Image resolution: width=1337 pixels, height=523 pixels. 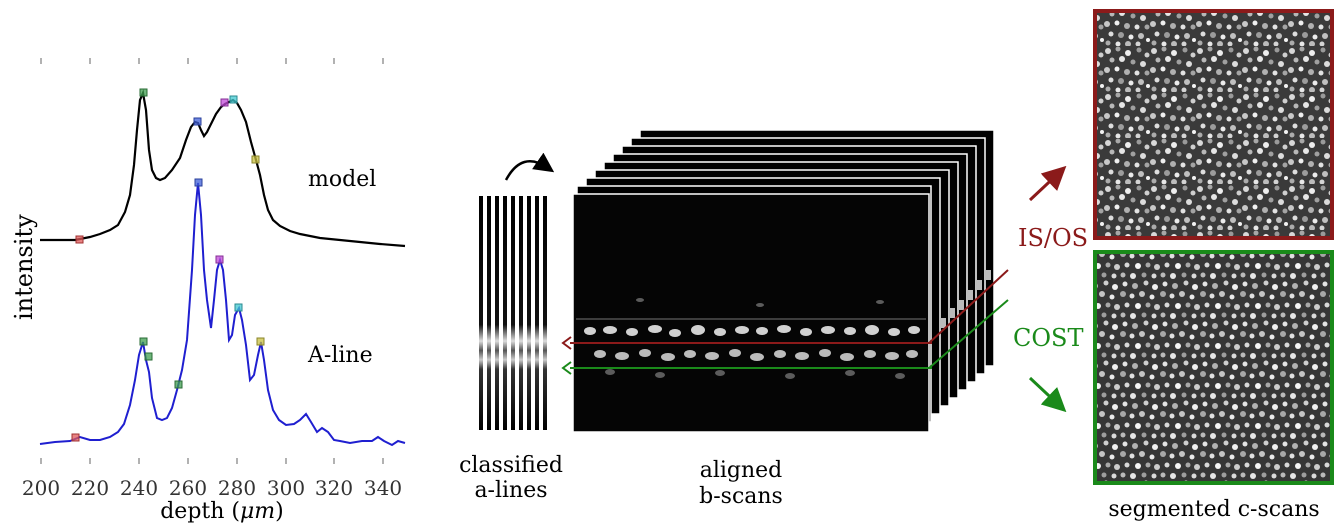 What do you see at coordinates (238, 307) in the screenshot?
I see `aline-marker-cyan` at bounding box center [238, 307].